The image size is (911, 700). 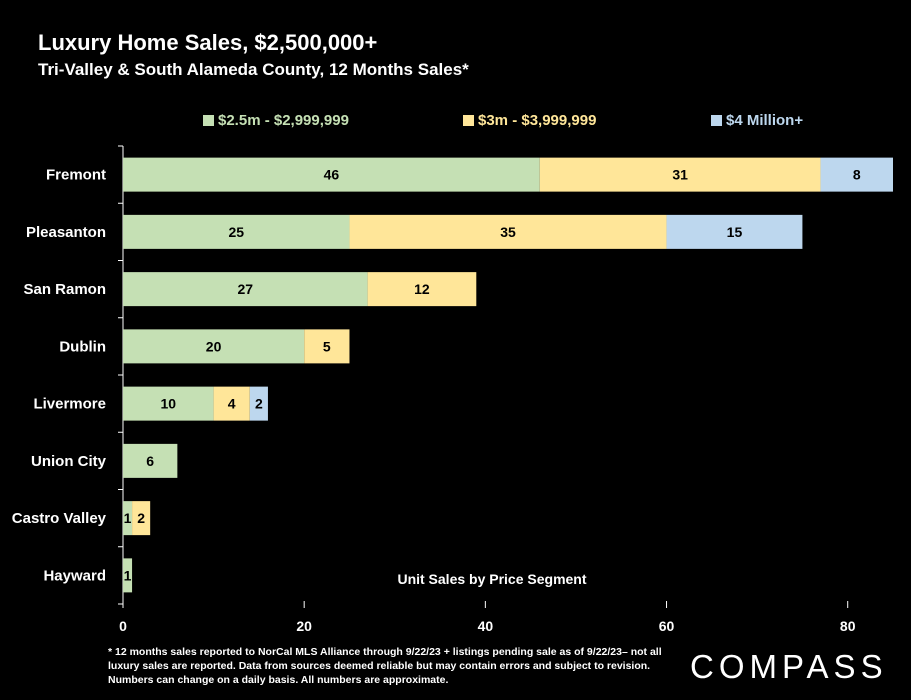 What do you see at coordinates (486, 626) in the screenshot?
I see `x-tick-label: 40` at bounding box center [486, 626].